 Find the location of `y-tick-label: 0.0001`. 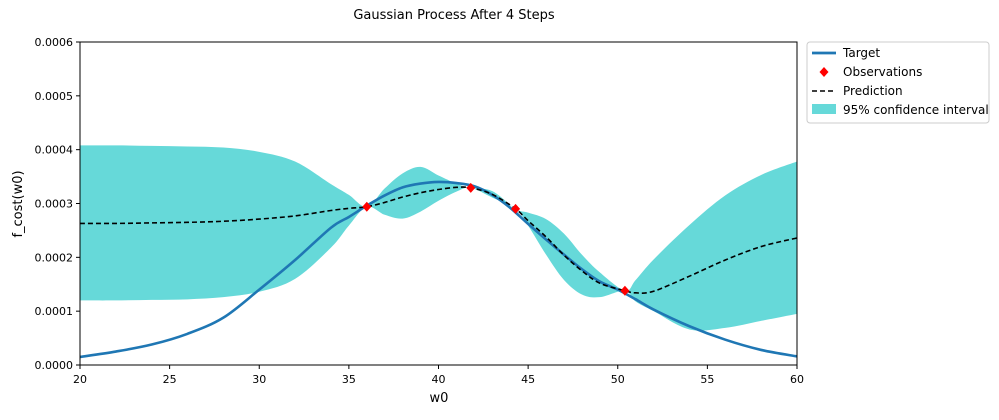

y-tick-label: 0.0001 is located at coordinates (54, 311).